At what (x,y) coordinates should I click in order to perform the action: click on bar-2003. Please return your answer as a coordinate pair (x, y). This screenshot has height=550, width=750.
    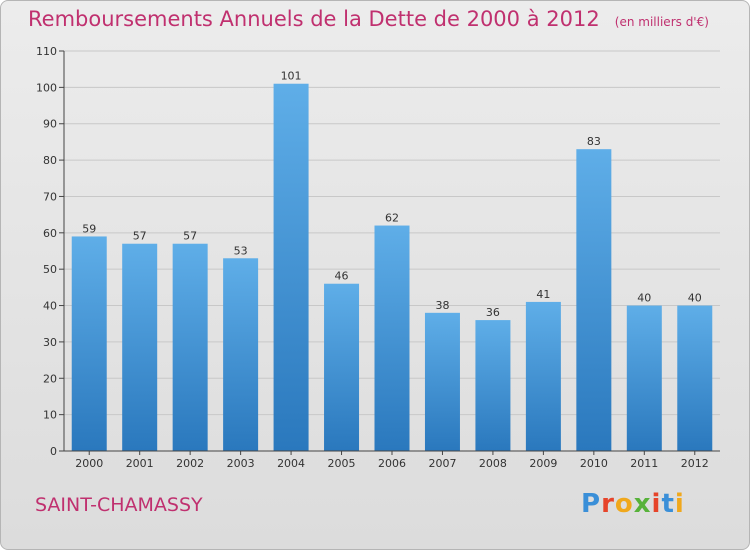
    Looking at the image, I should click on (241, 354).